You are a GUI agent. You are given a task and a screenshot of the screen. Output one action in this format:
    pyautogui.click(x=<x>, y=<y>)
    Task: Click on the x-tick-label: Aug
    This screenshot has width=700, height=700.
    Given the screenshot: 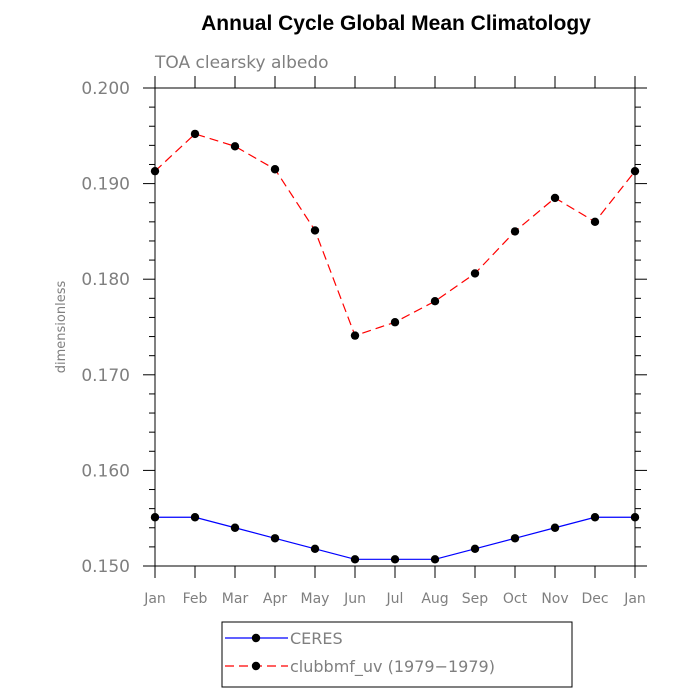 What is the action you would take?
    pyautogui.click(x=434, y=599)
    